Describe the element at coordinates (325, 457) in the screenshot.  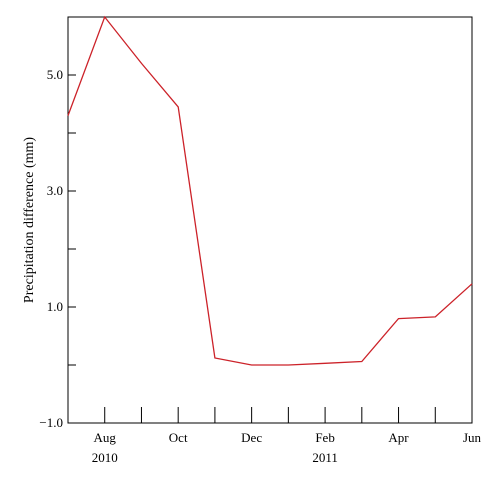
I see `year-label: 2011` at that location.